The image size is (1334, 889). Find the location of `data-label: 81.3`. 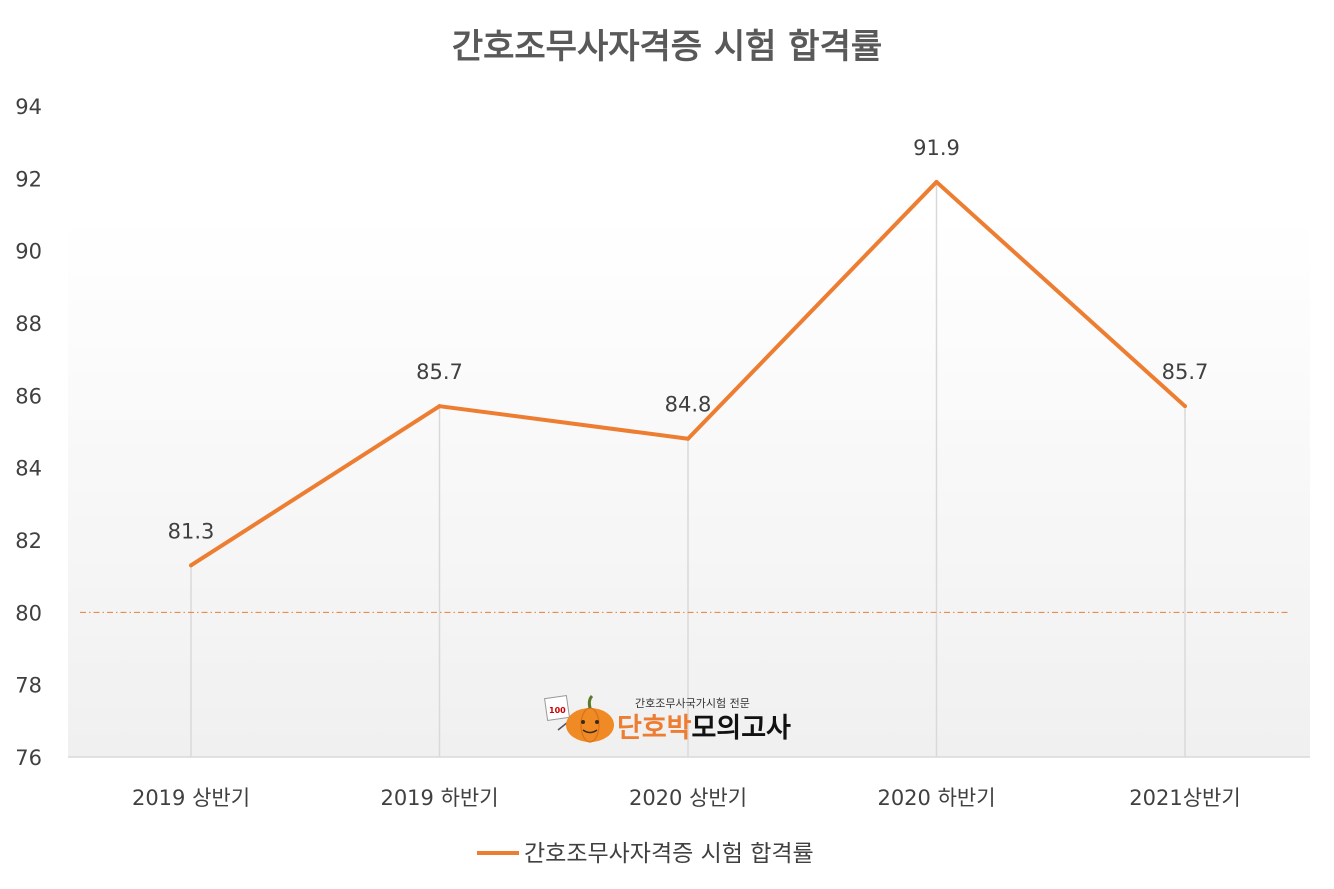

data-label: 81.3 is located at coordinates (191, 531).